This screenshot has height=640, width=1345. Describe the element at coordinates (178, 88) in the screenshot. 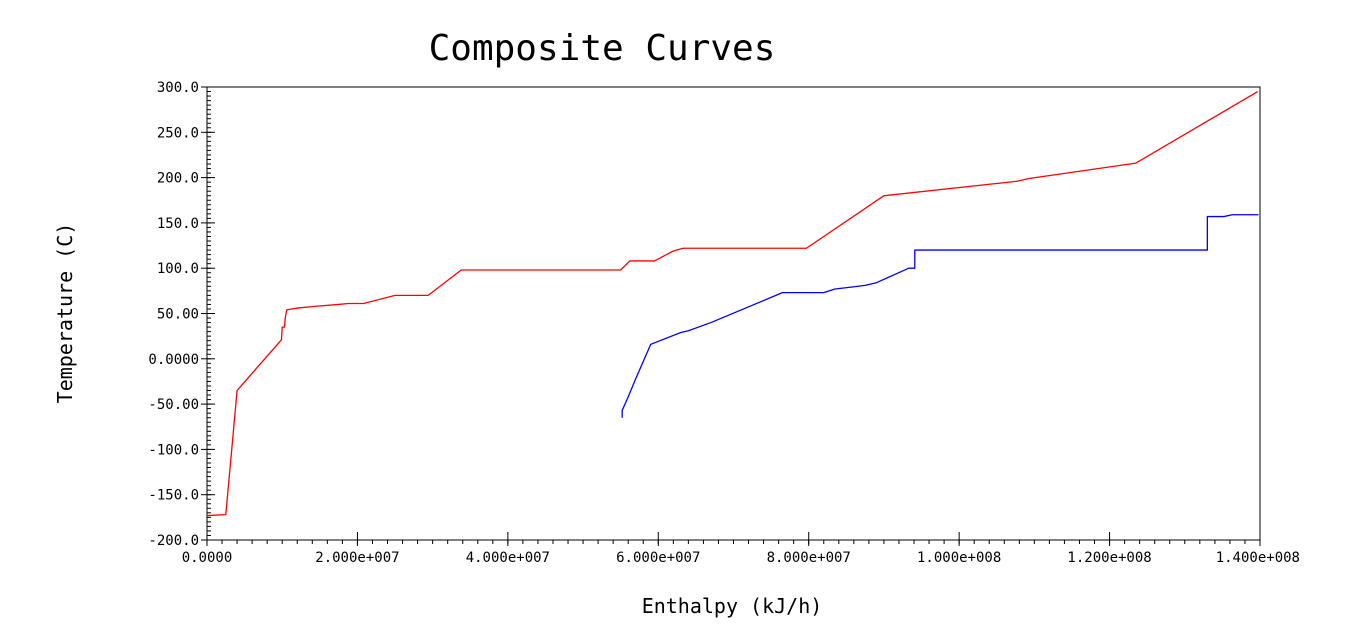

I see `y-tick-label: 300.0` at that location.